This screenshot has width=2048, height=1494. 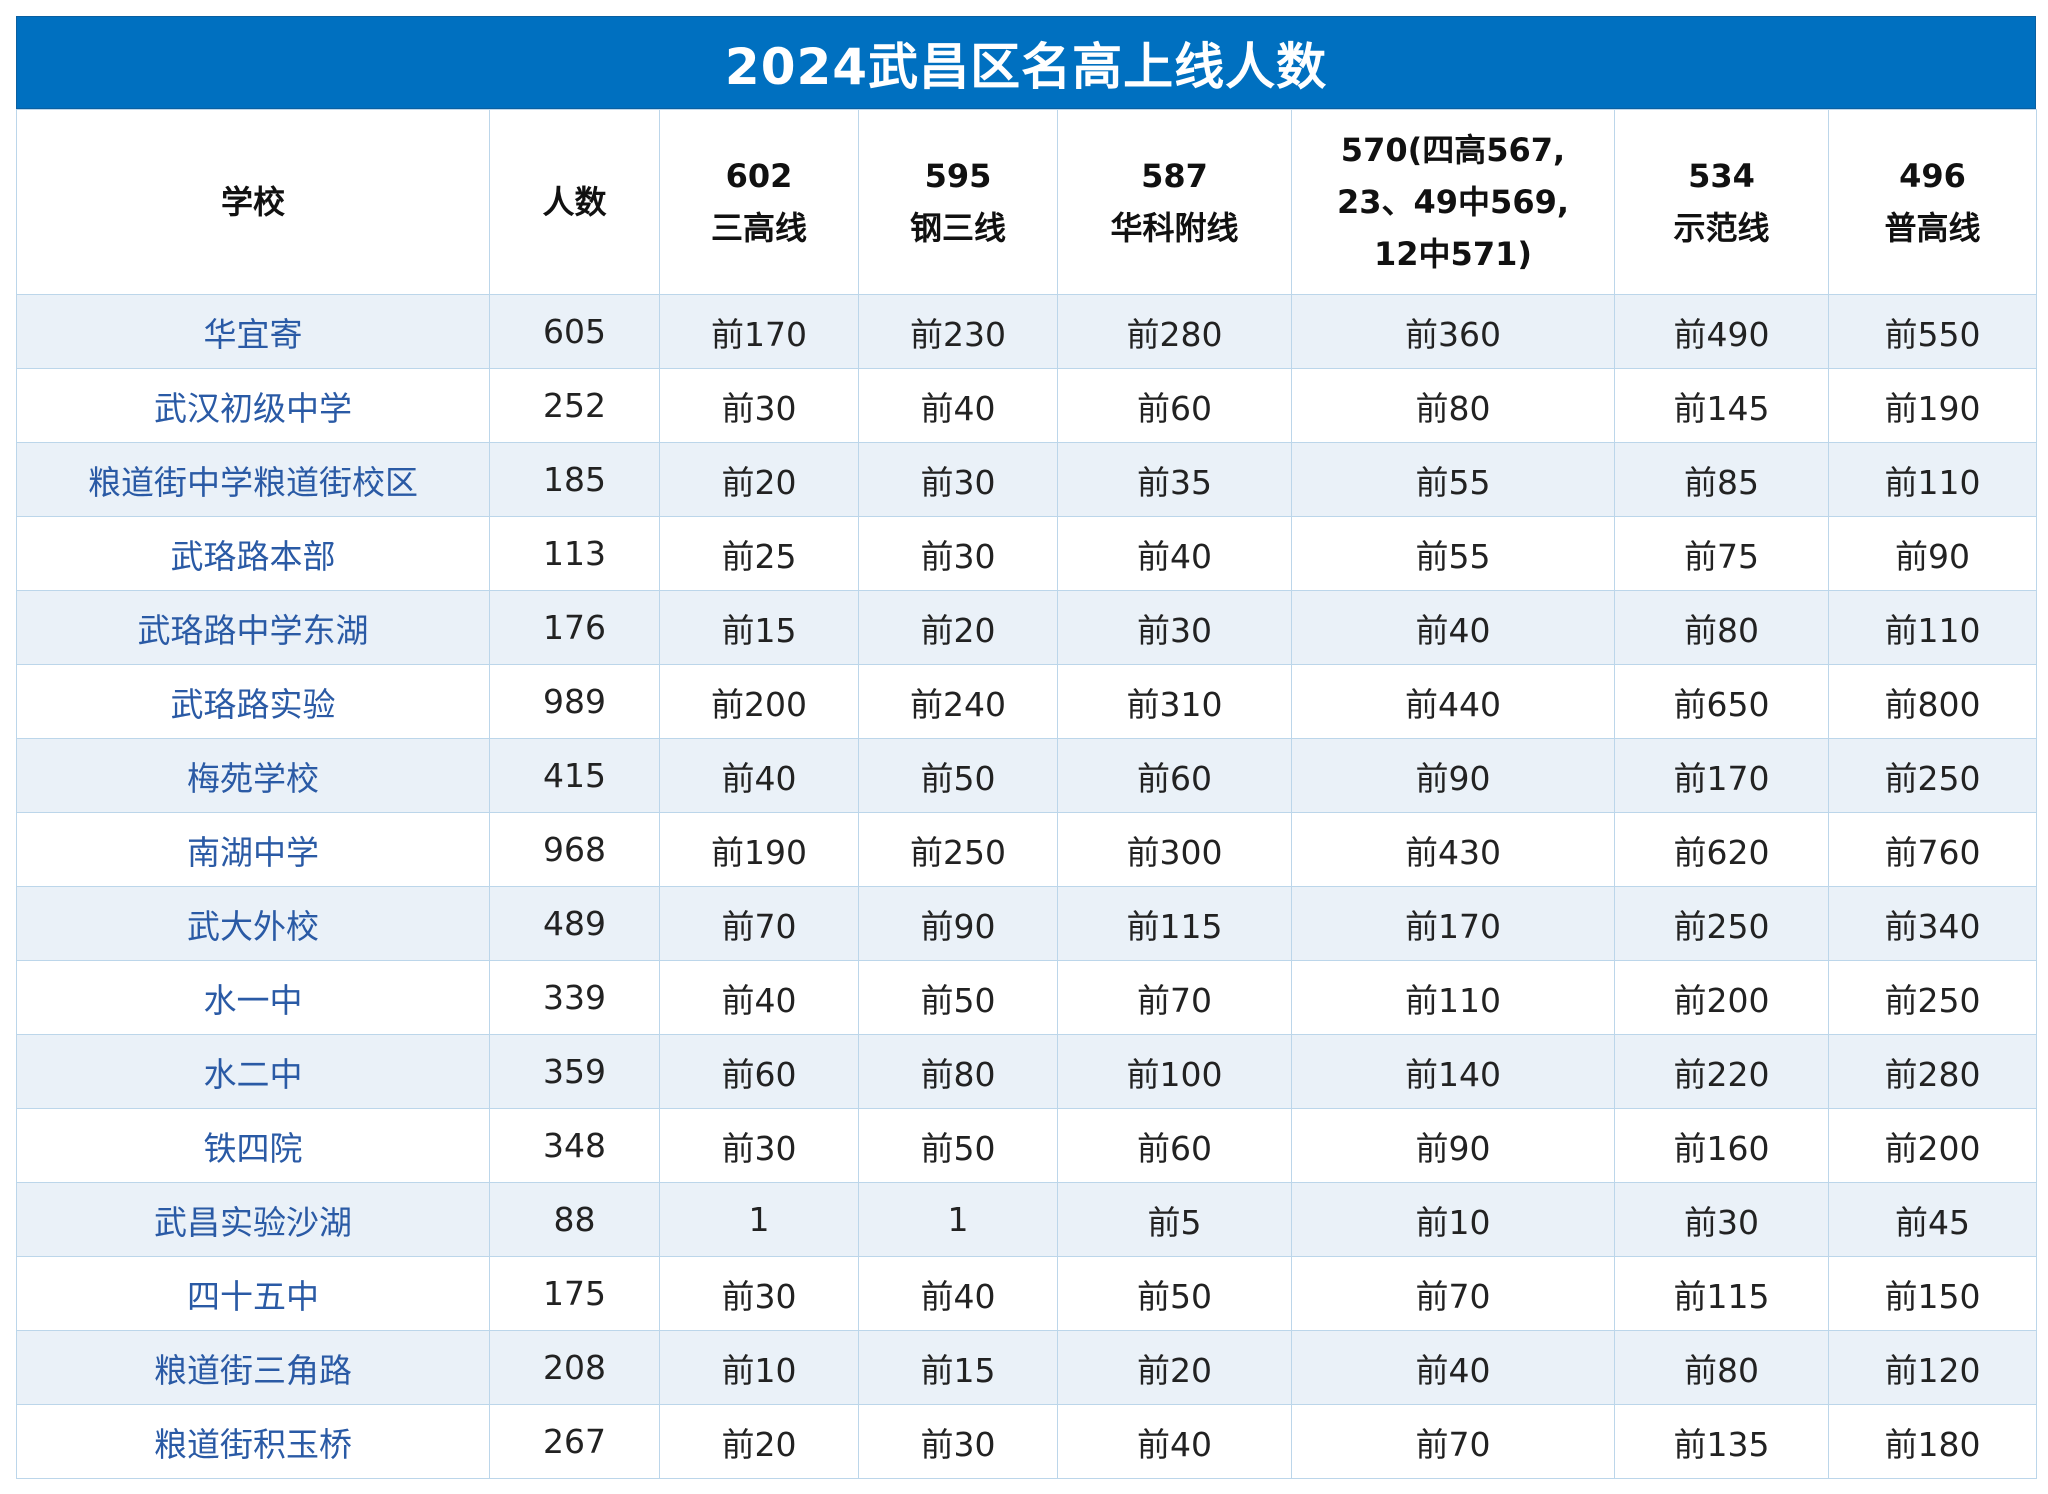 What do you see at coordinates (1453, 331) in the screenshot?
I see `rank-cutoff-cell: 前360` at bounding box center [1453, 331].